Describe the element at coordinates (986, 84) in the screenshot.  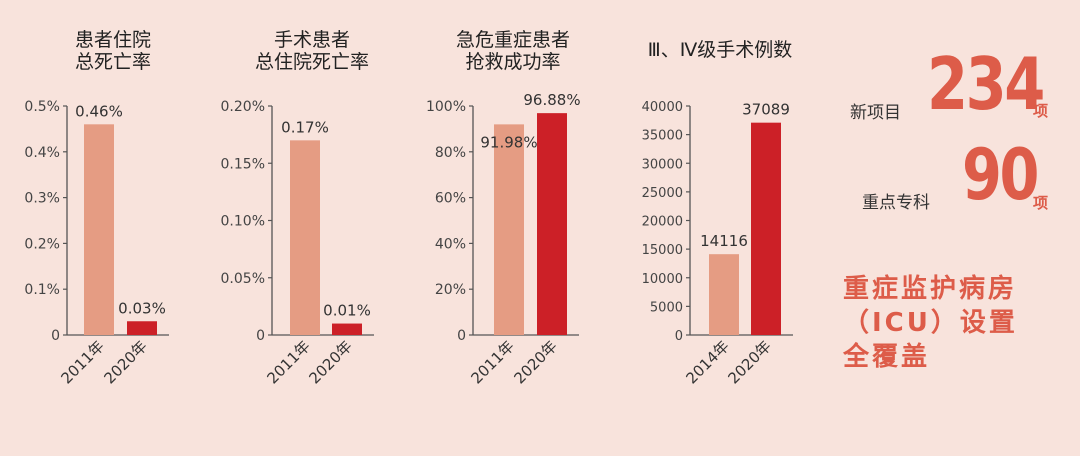
I see `new-projects-value: 234` at that location.